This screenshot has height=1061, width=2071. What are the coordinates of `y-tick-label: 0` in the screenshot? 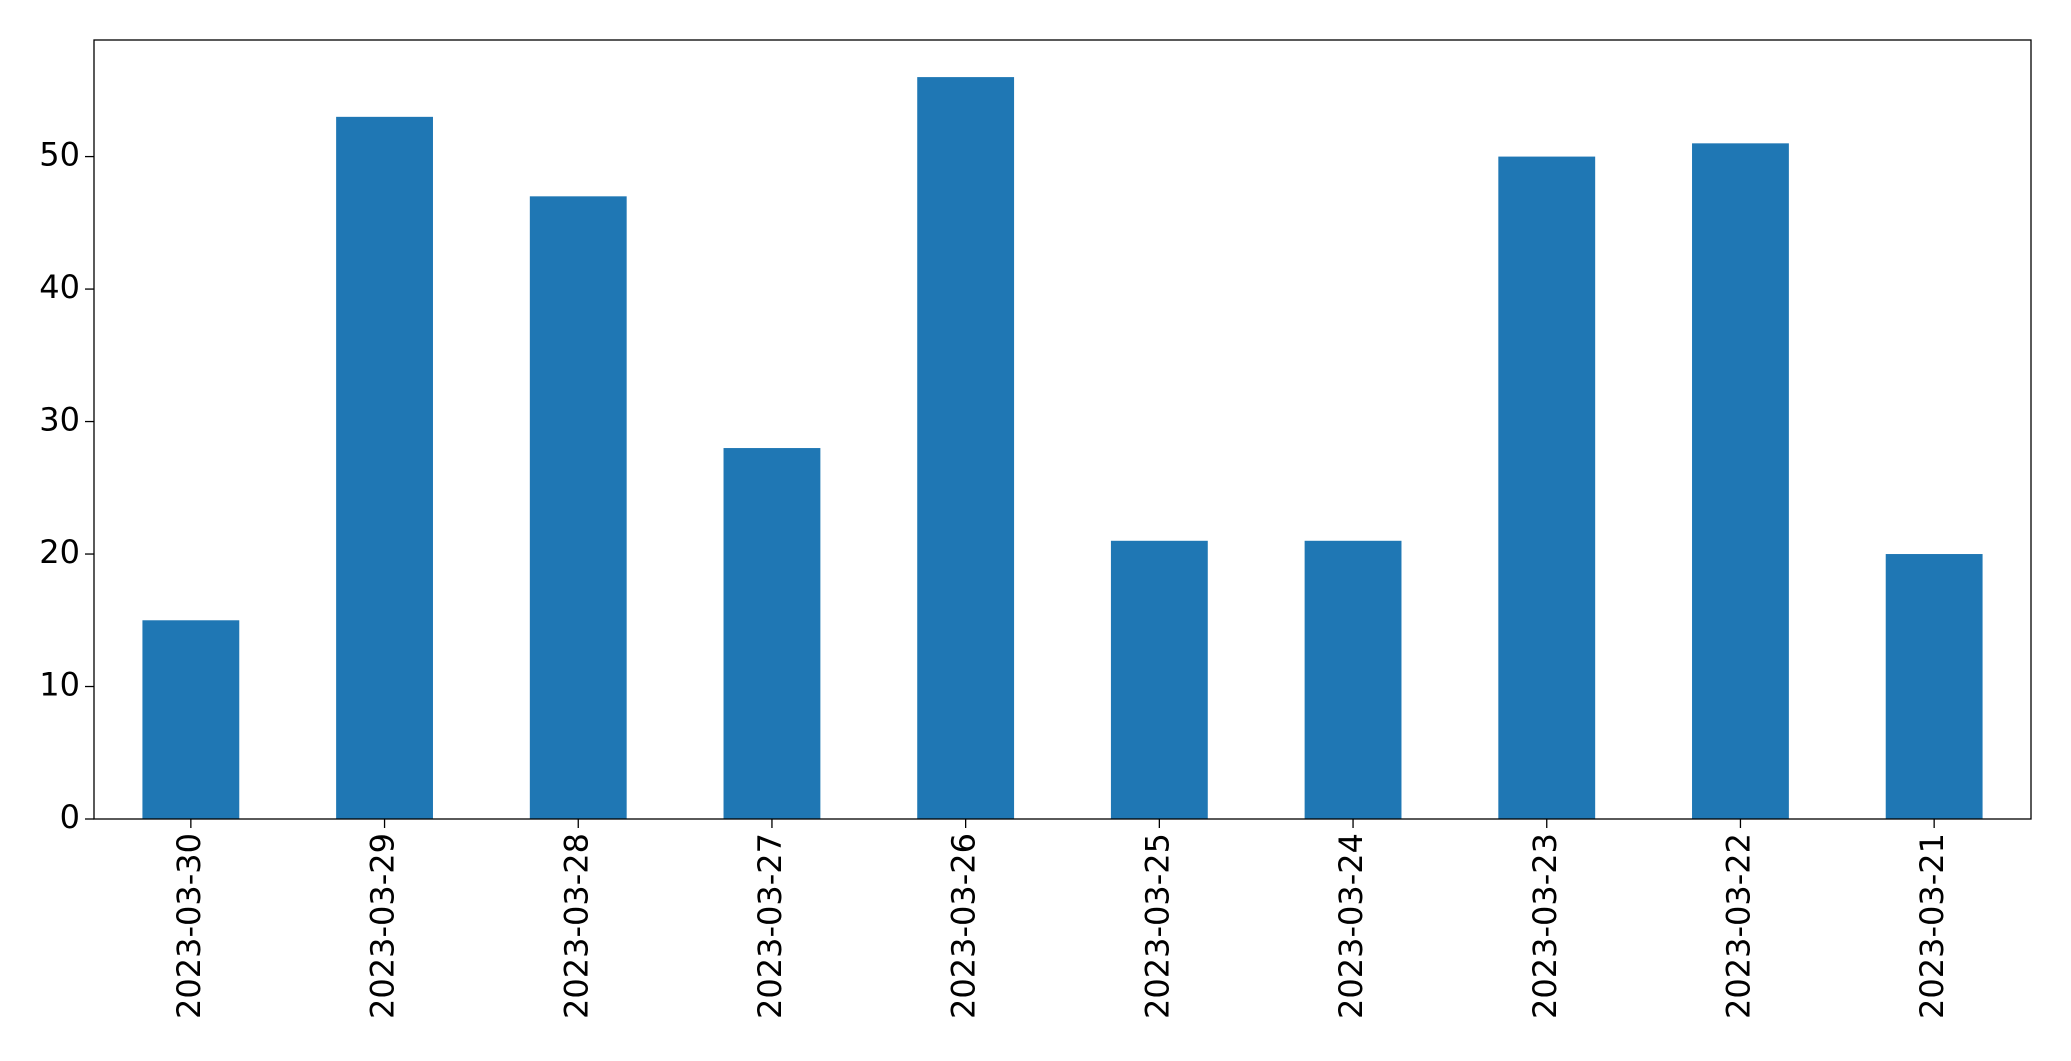 It's located at (70, 817).